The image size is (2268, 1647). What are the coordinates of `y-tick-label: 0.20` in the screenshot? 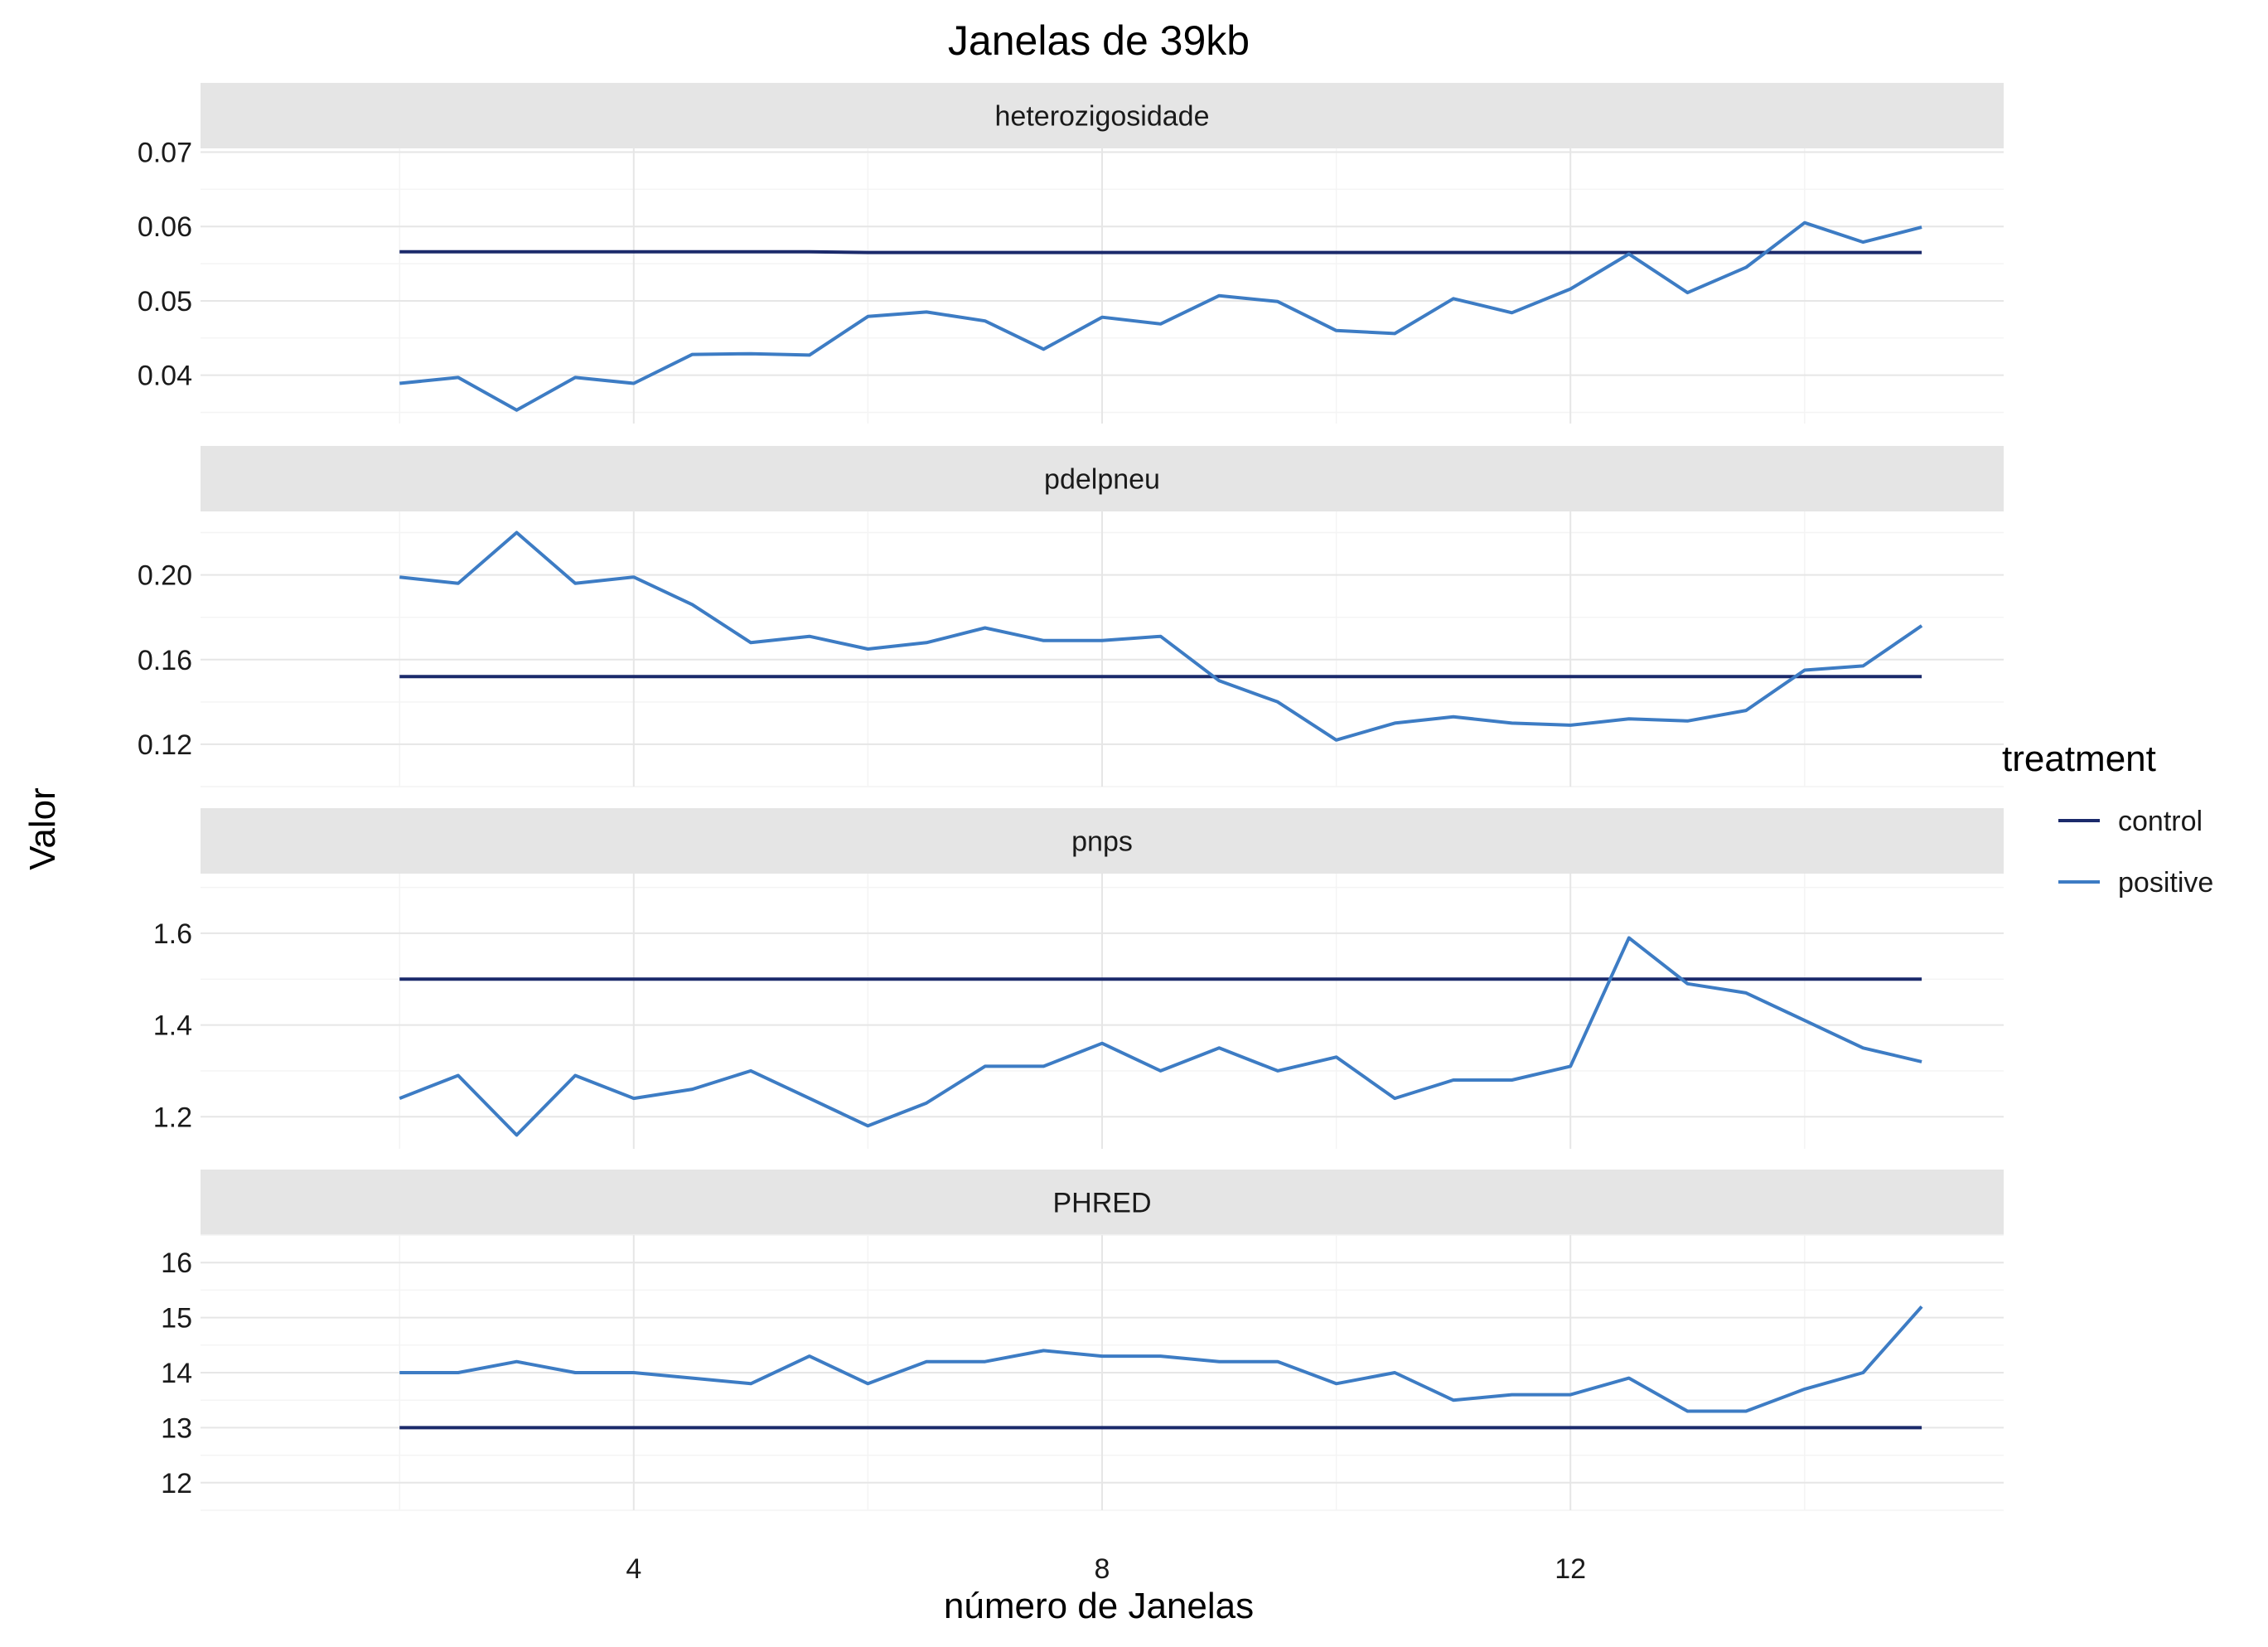 It's located at (165, 576).